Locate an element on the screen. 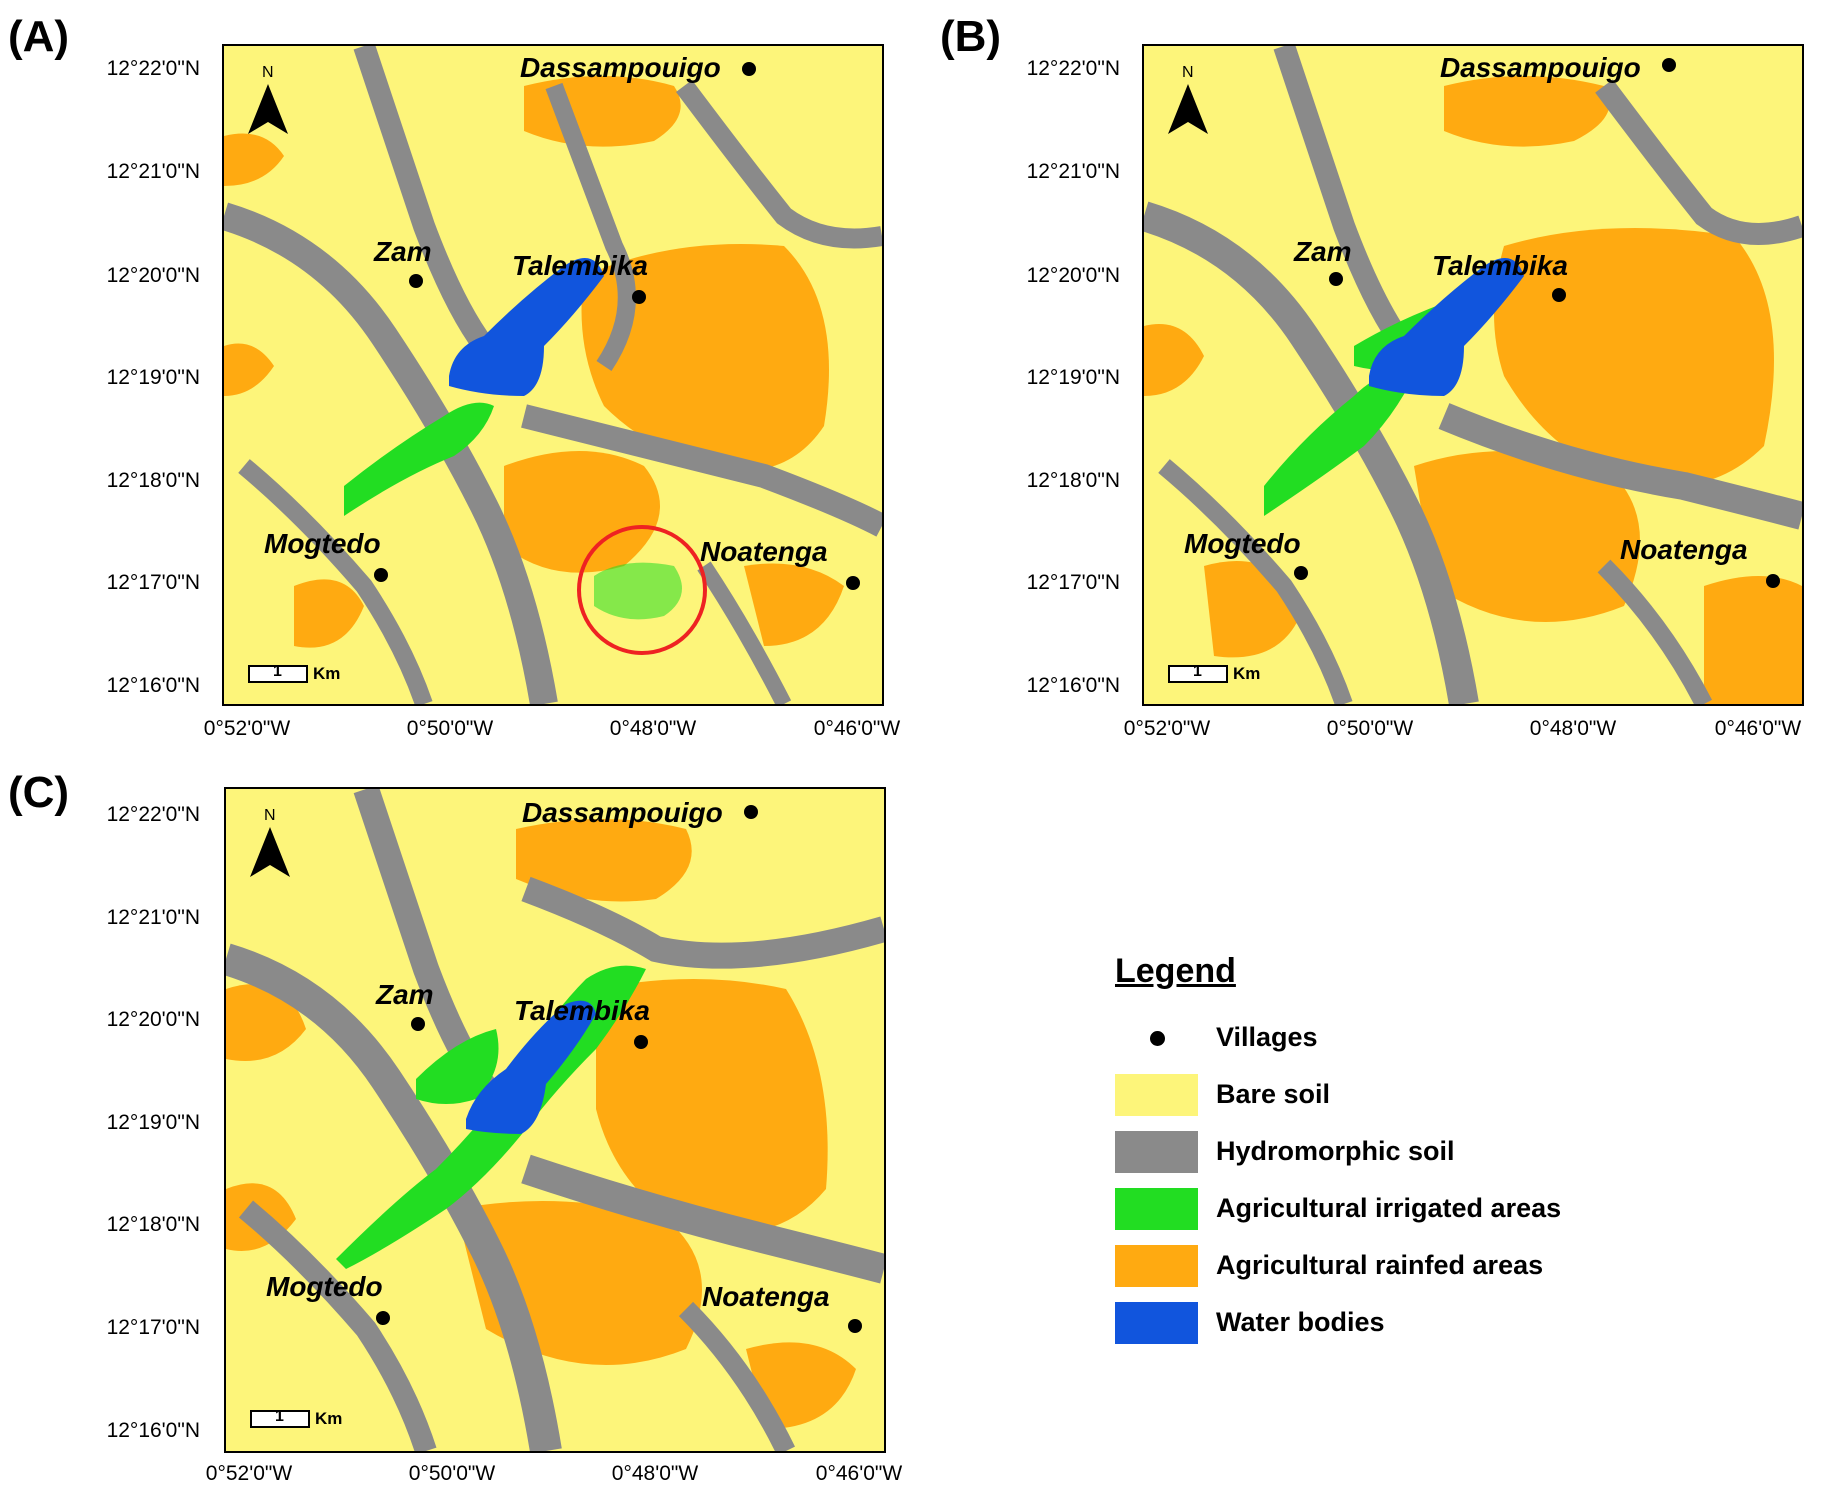 This screenshot has width=1833, height=1496. legend-item-water: Water bodies is located at coordinates (1395, 1322).